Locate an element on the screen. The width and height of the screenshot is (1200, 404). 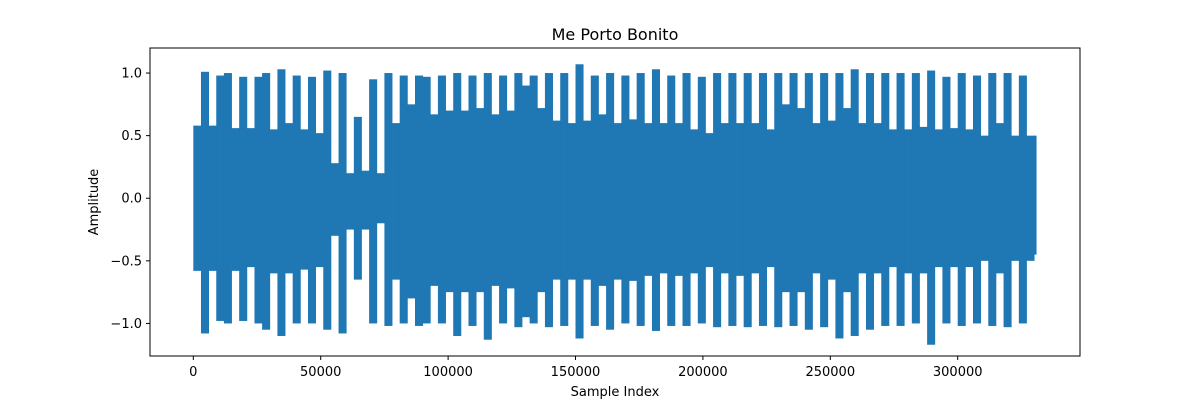
y-tick-label: −1.0 is located at coordinates (126, 324).